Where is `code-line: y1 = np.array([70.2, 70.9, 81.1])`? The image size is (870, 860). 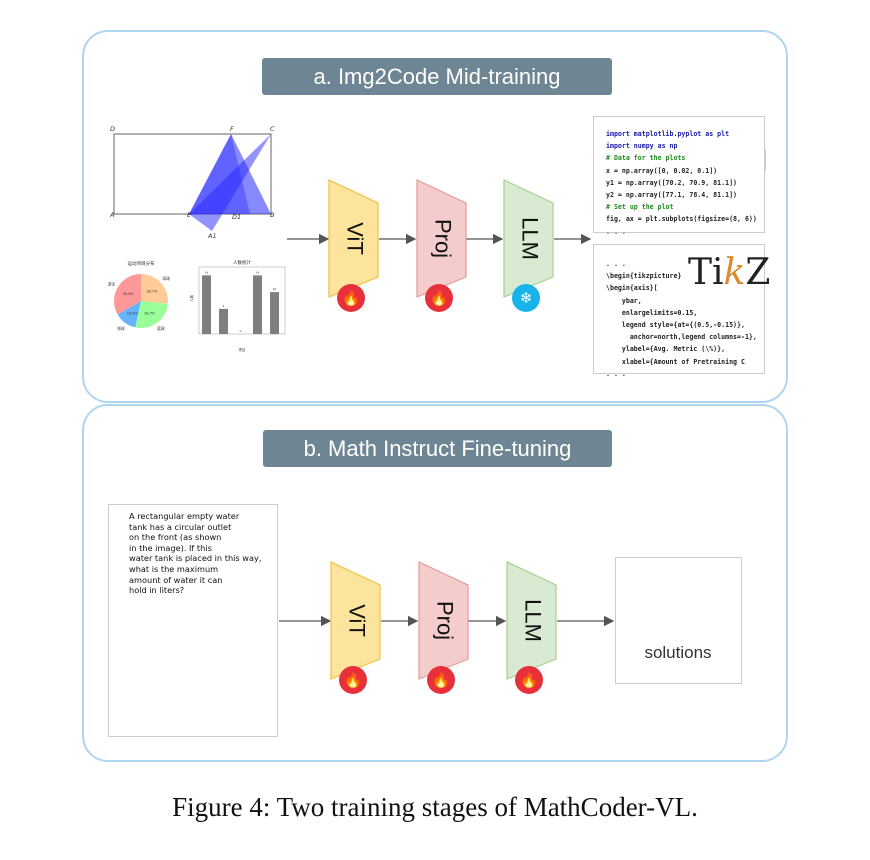 code-line: y1 = np.array([70.2, 70.9, 81.1]) is located at coordinates (672, 182).